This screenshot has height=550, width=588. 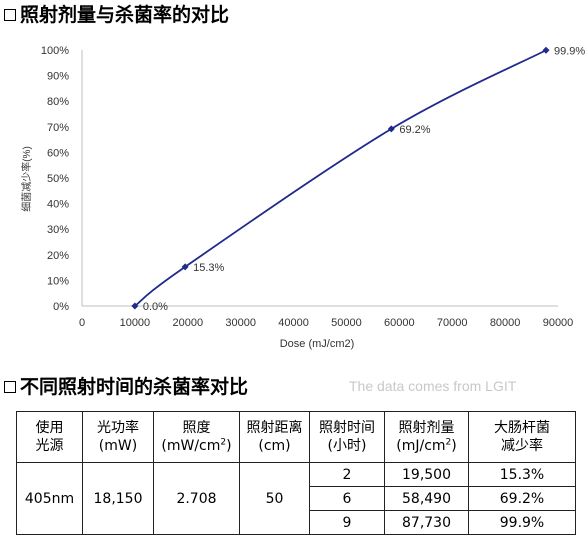 What do you see at coordinates (187, 323) in the screenshot?
I see `x-tick-label: 20000` at bounding box center [187, 323].